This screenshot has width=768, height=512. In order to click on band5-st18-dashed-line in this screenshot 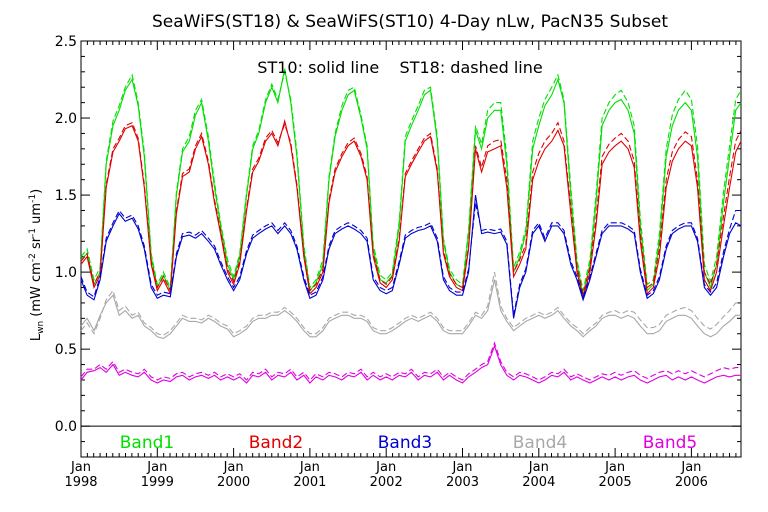, I will do `click(410, 361)`.